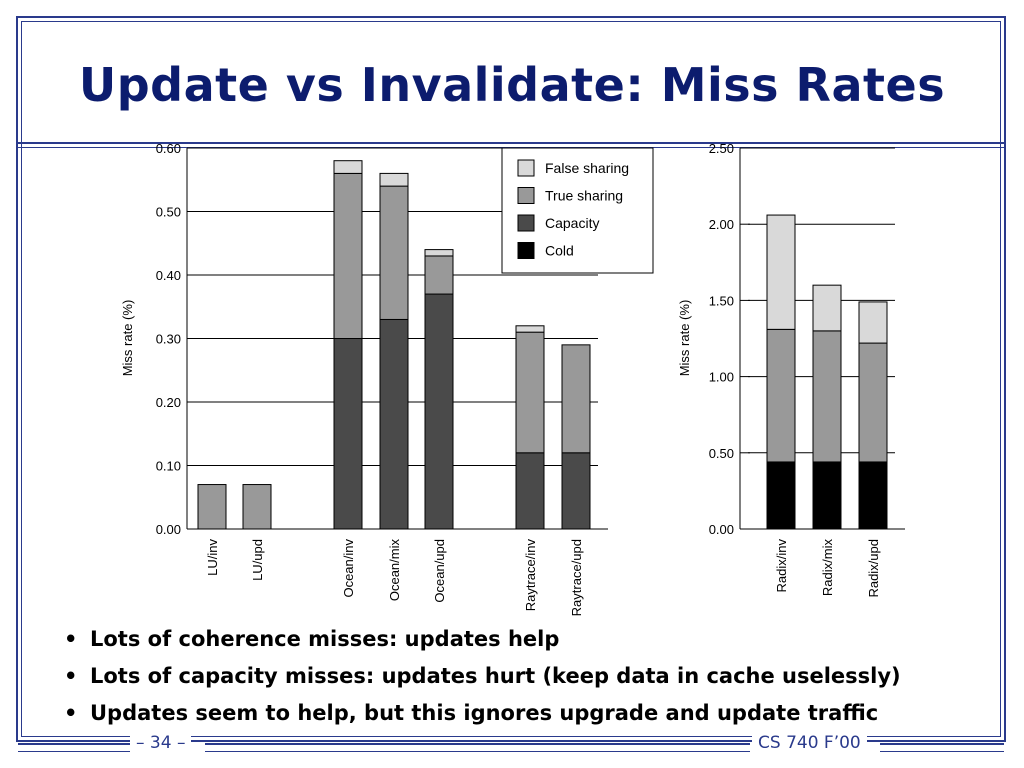 The height and width of the screenshot is (768, 1024). Describe the element at coordinates (168, 339) in the screenshot. I see `y-tick-label: 0.30` at that location.